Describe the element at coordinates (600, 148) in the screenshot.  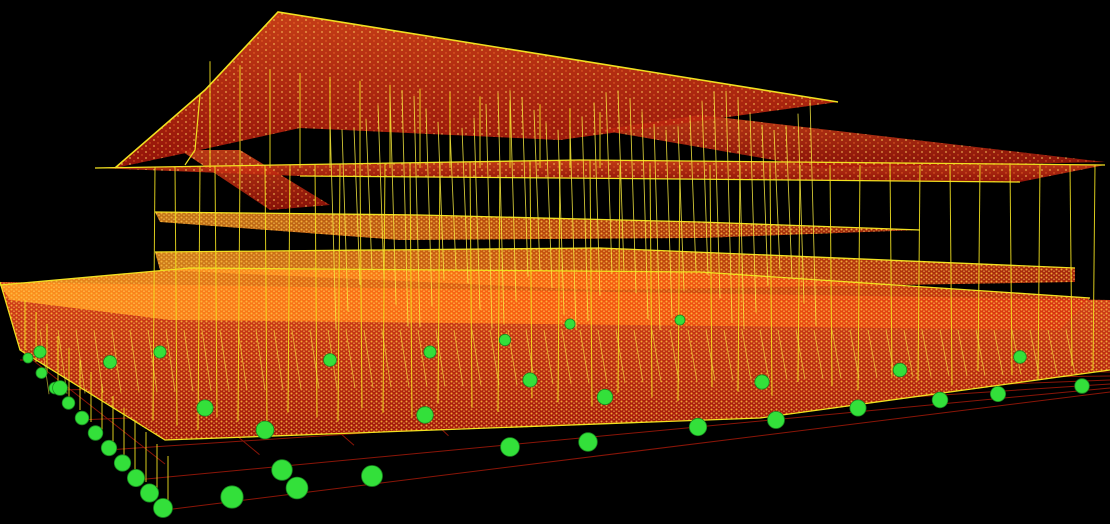
I see `upper-floor-slab` at that location.